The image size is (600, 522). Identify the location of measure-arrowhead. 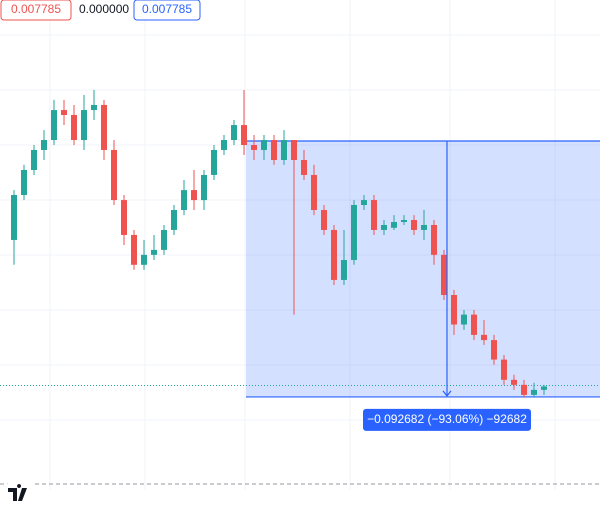
(447, 393).